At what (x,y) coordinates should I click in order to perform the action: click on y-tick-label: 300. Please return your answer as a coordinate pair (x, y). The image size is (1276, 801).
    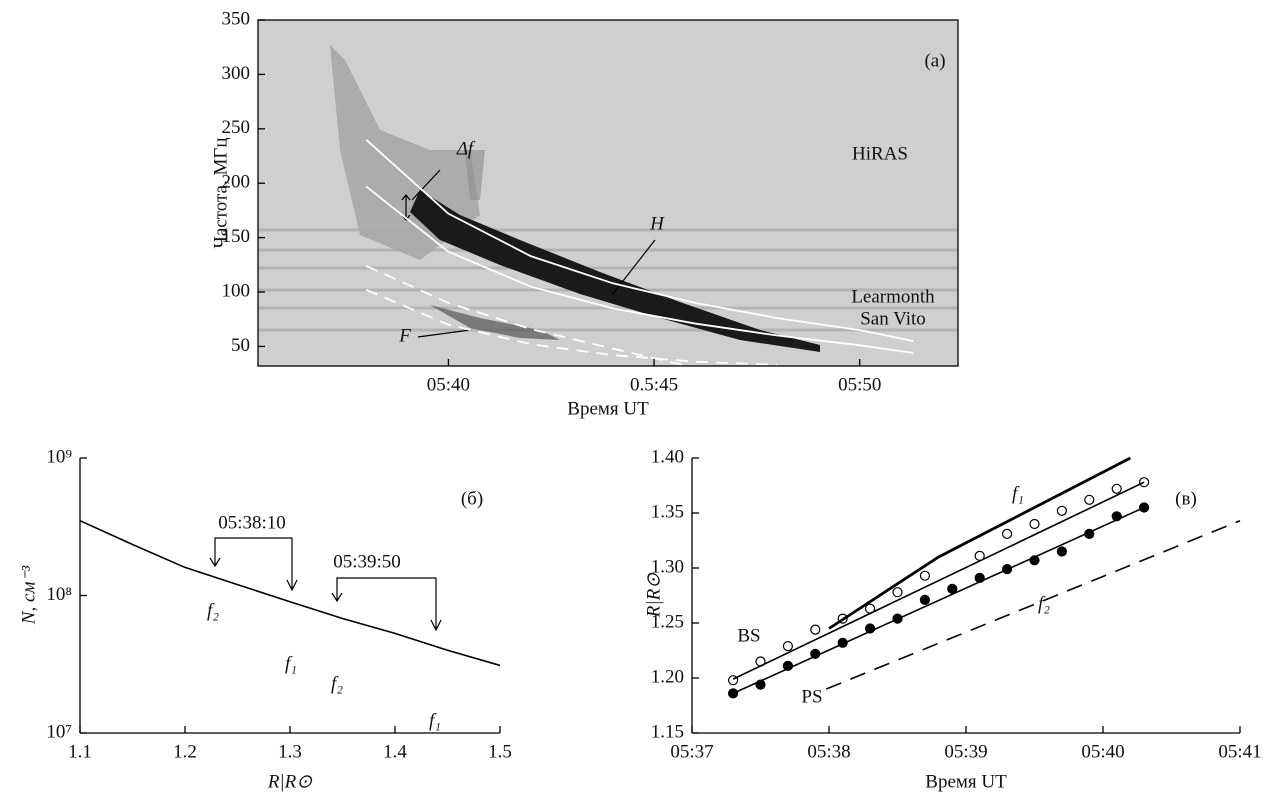
    Looking at the image, I should click on (236, 73).